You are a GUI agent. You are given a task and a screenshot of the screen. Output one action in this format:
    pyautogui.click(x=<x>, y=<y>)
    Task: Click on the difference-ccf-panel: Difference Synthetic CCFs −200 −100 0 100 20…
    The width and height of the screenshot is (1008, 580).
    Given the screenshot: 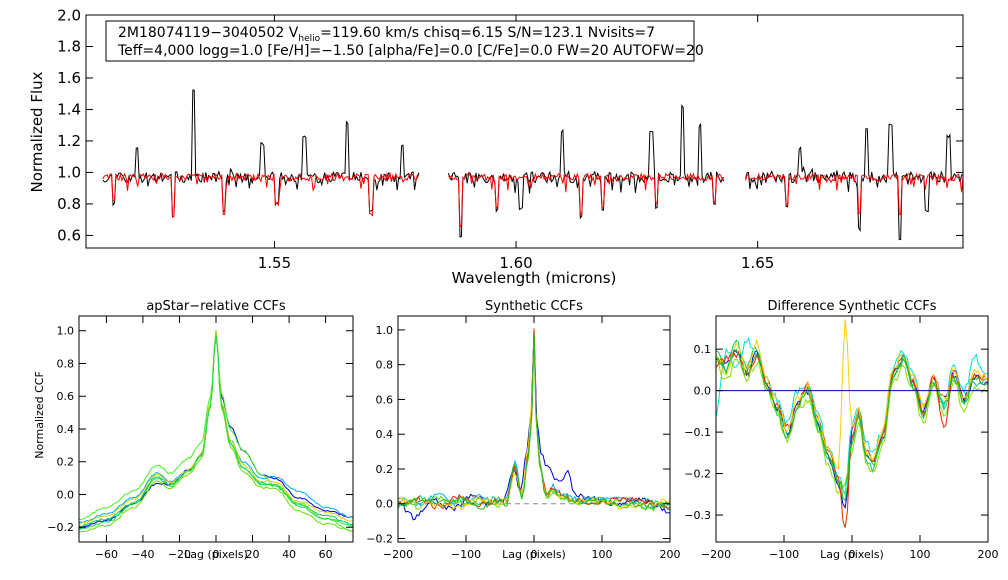 What is the action you would take?
    pyautogui.click(x=841, y=430)
    